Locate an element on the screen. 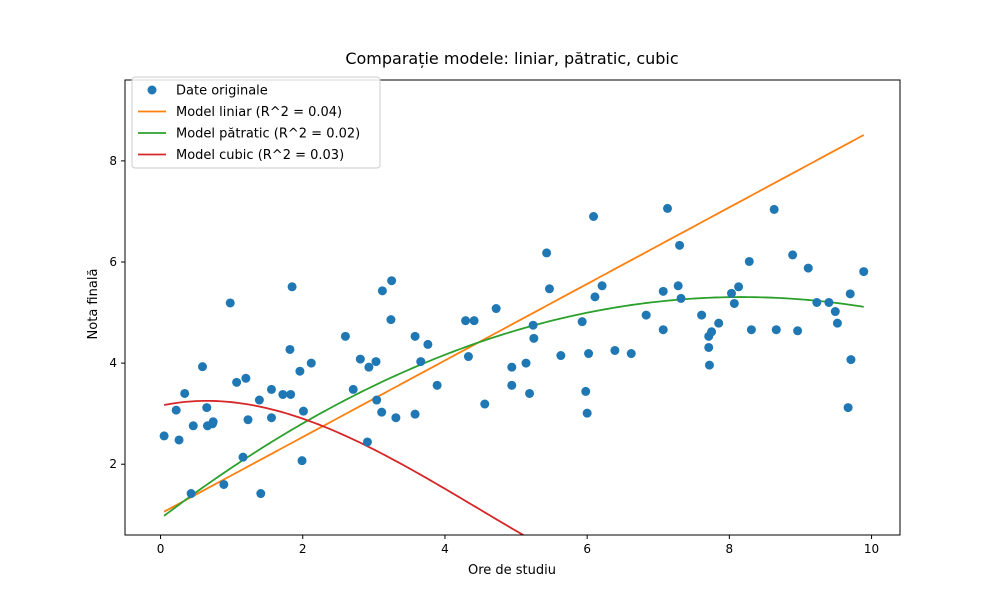  legend-label: Model liniar (R^2 = 0.04) is located at coordinates (259, 112).